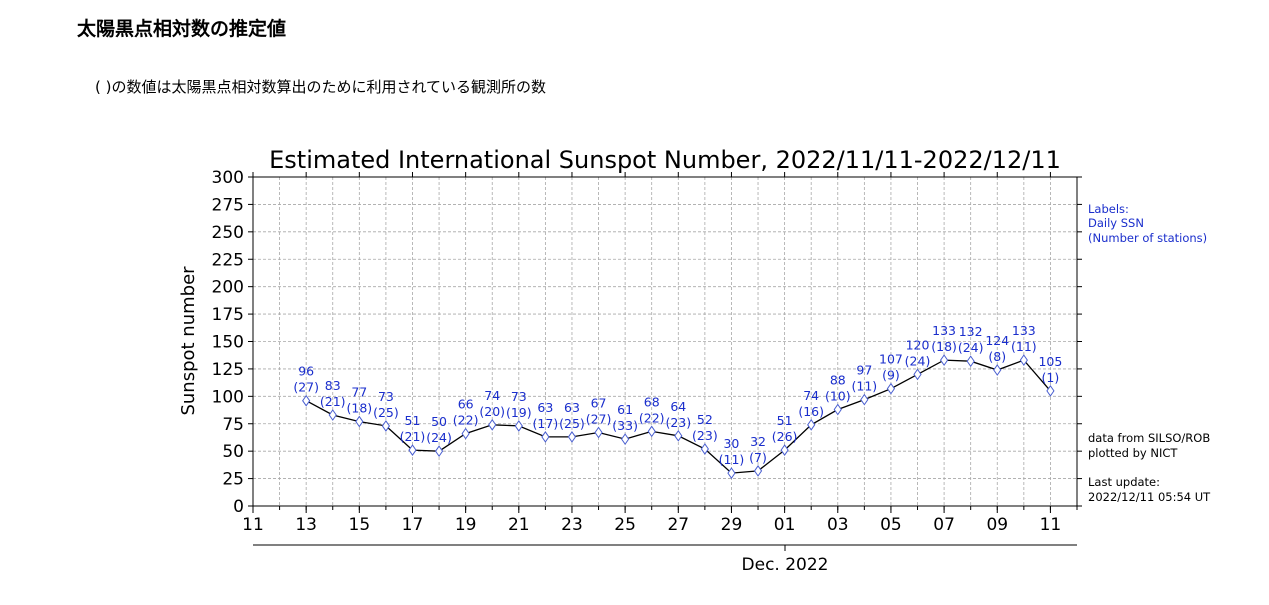  I want to click on data-label-ssn: 132, so click(971, 331).